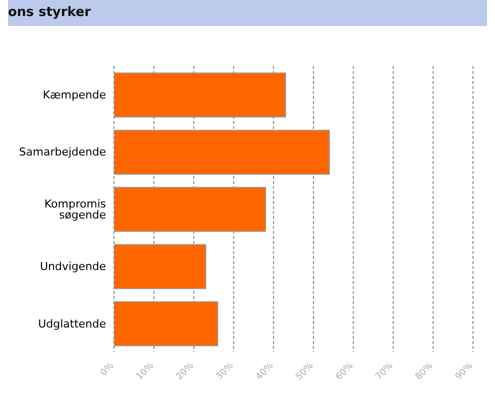 Image resolution: width=495 pixels, height=400 pixels. What do you see at coordinates (72, 323) in the screenshot?
I see `y-tick-label: Udglattende` at bounding box center [72, 323].